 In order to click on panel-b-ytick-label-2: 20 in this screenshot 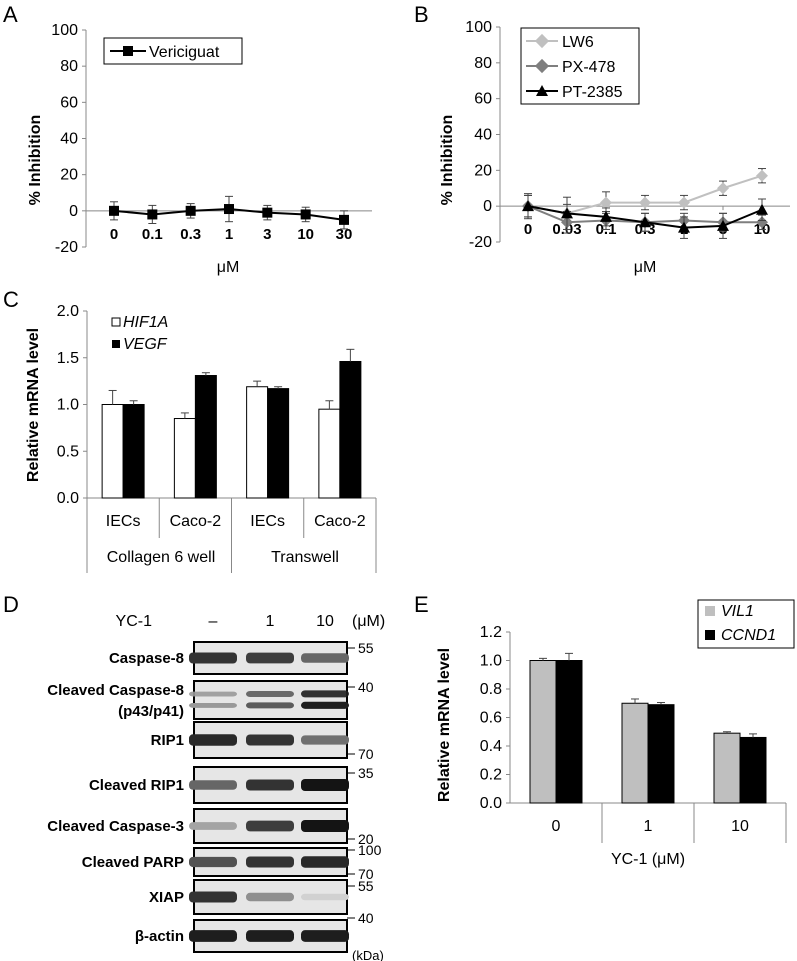, I will do `click(483, 170)`.